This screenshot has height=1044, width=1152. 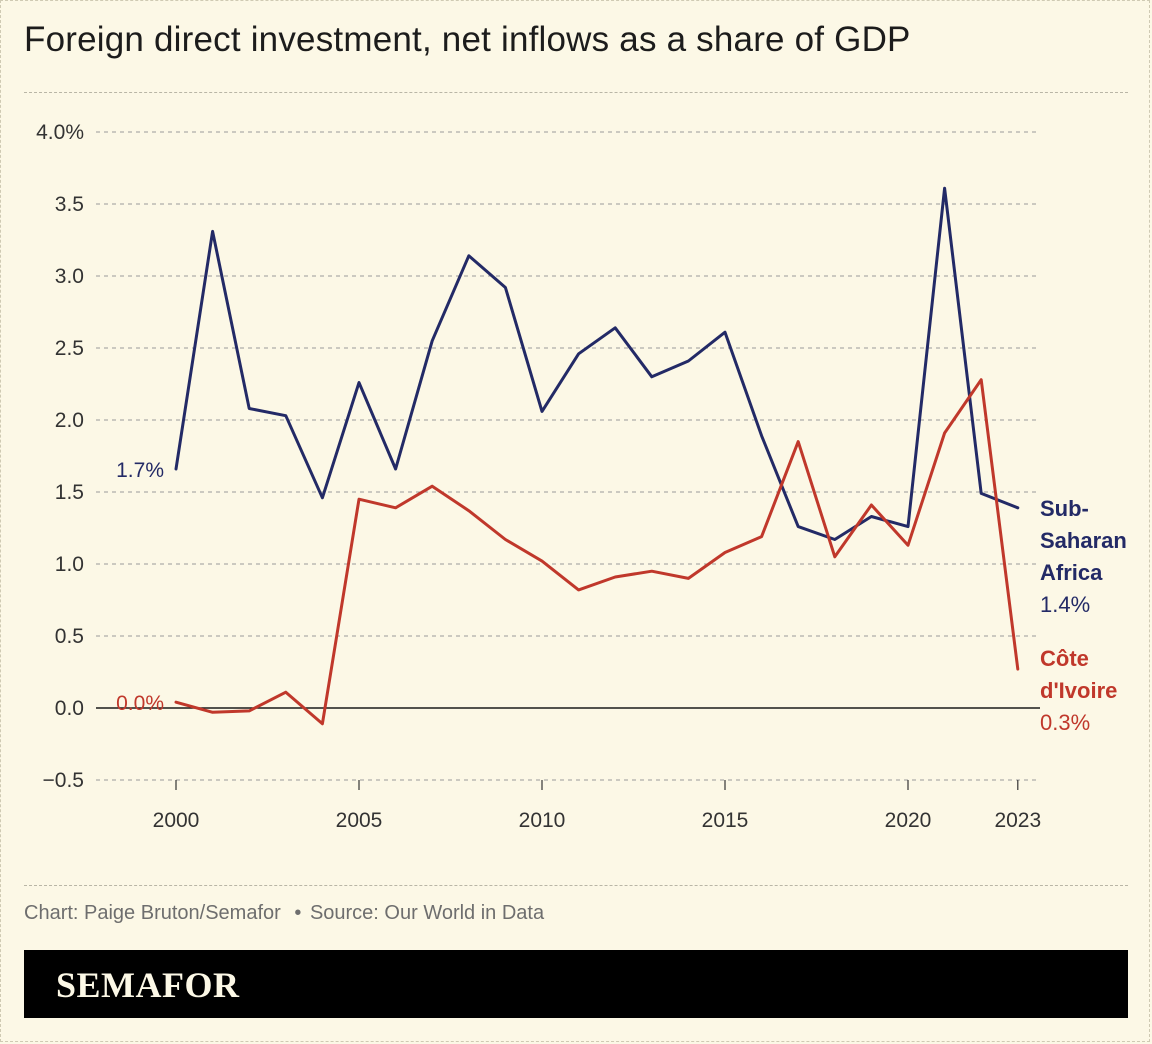 I want to click on y-tick-label: 0.5, so click(x=69, y=636).